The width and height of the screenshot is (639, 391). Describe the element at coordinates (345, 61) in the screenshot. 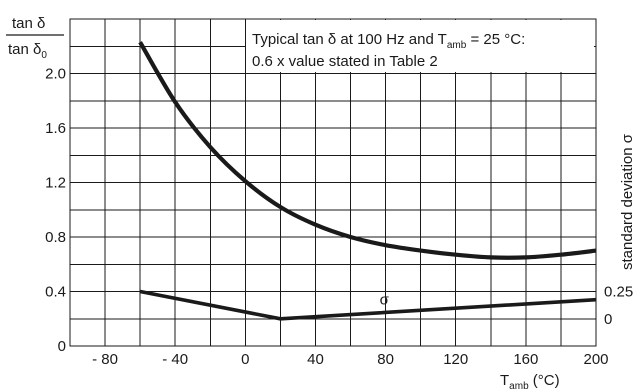

I see `annotation-line-2: 0.6 x value stated in Table 2` at that location.